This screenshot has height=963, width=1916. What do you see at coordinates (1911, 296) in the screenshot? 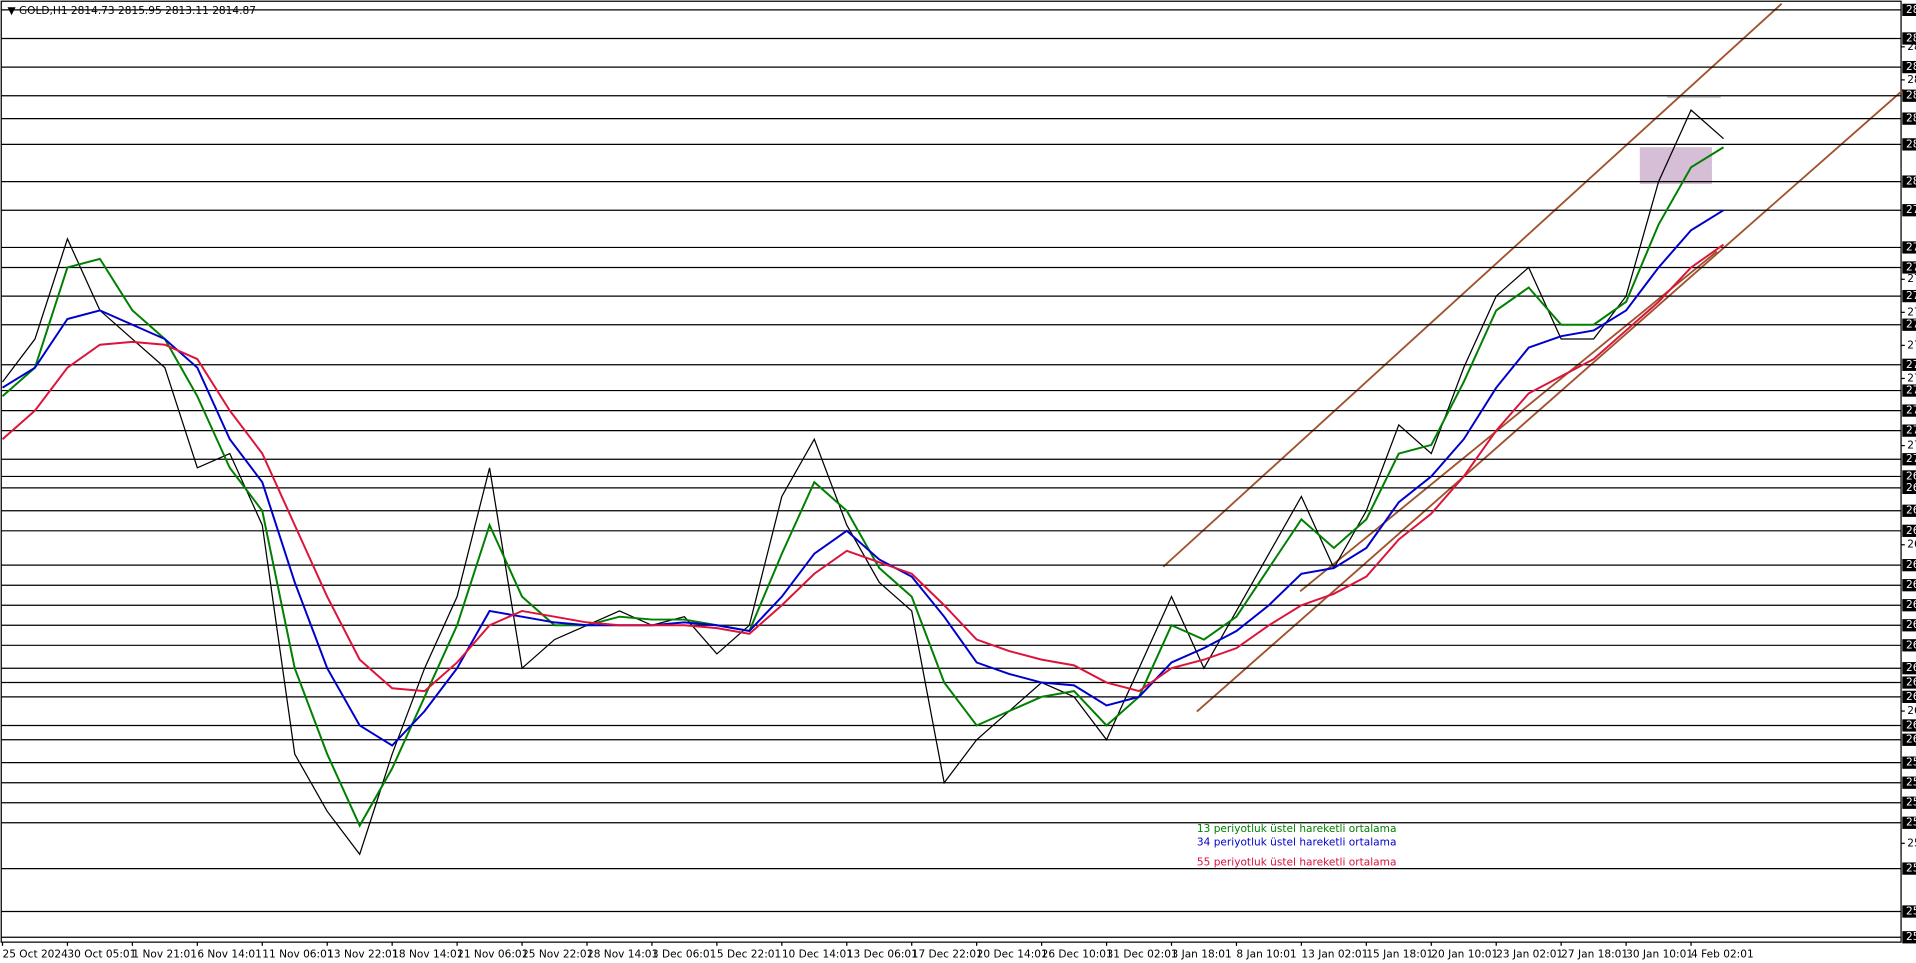
I see `level-label: 2760.00` at bounding box center [1911, 296].